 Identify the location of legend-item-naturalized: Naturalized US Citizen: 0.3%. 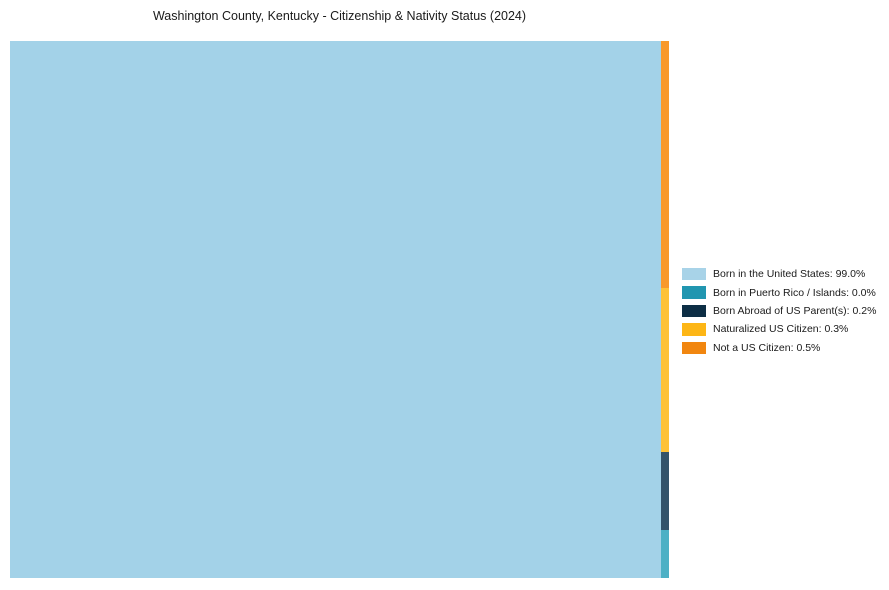
(779, 329).